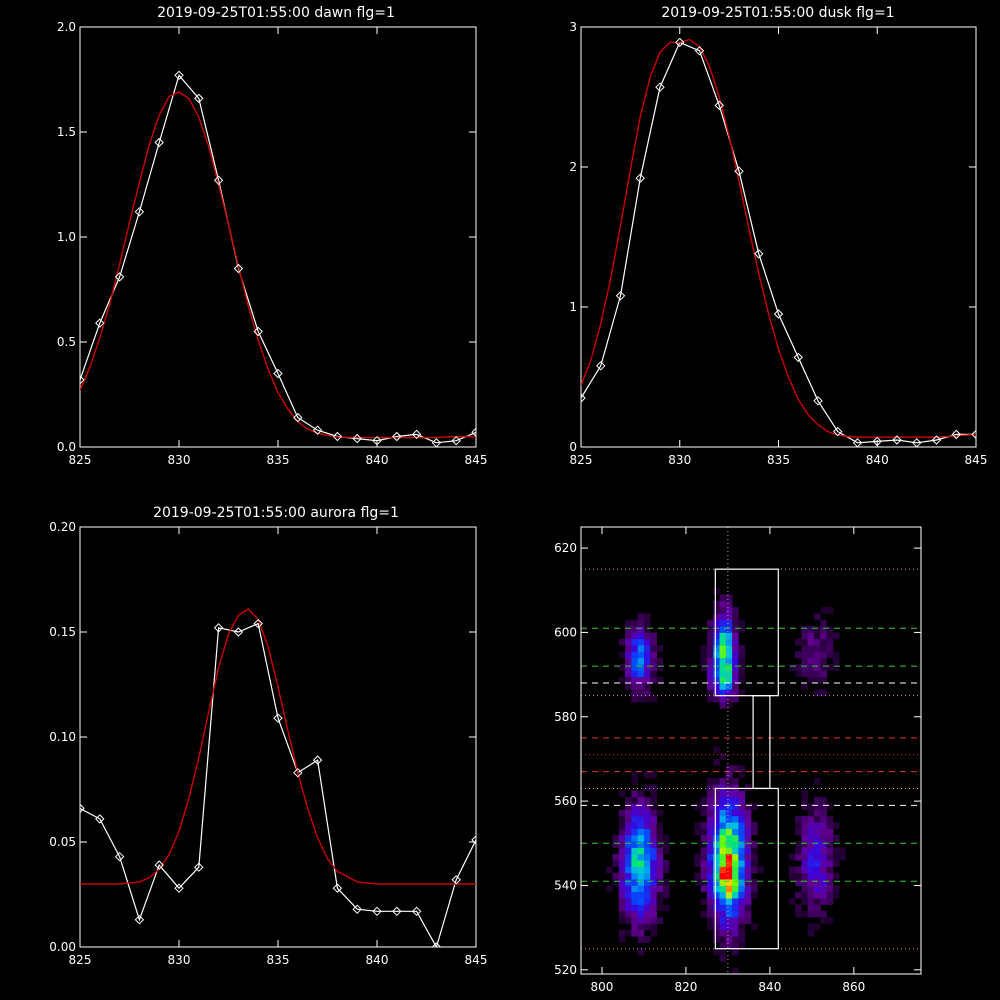  I want to click on aurora-y-tick-label: 0.00, so click(62, 947).